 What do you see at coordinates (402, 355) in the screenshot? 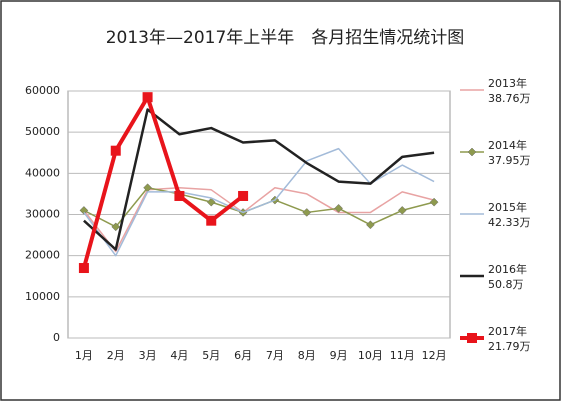
I see `x-tick-label: 11月` at bounding box center [402, 355].